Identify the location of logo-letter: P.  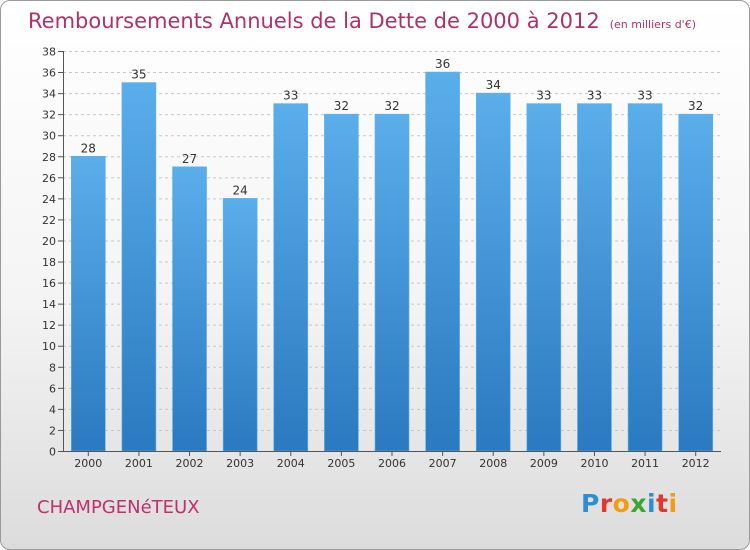
(590, 503).